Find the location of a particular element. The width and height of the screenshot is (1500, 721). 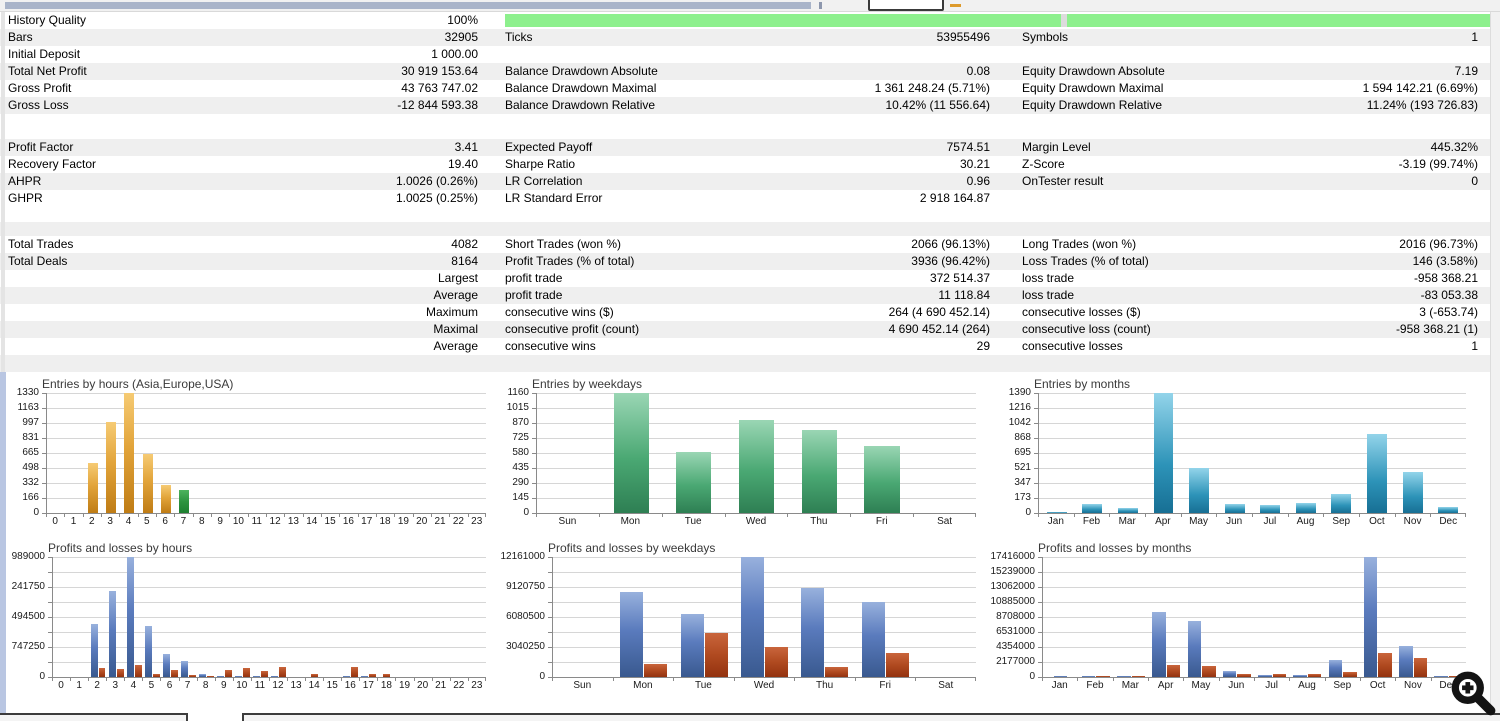

active-tab is located at coordinates (215, 717).